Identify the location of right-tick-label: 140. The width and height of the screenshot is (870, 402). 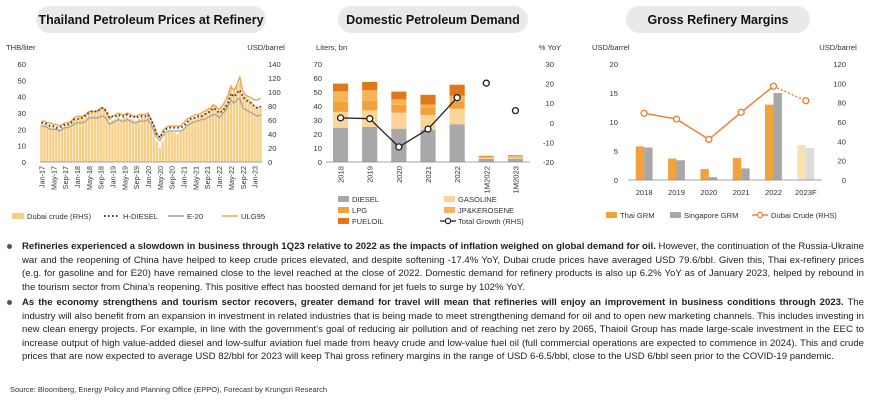
(274, 64).